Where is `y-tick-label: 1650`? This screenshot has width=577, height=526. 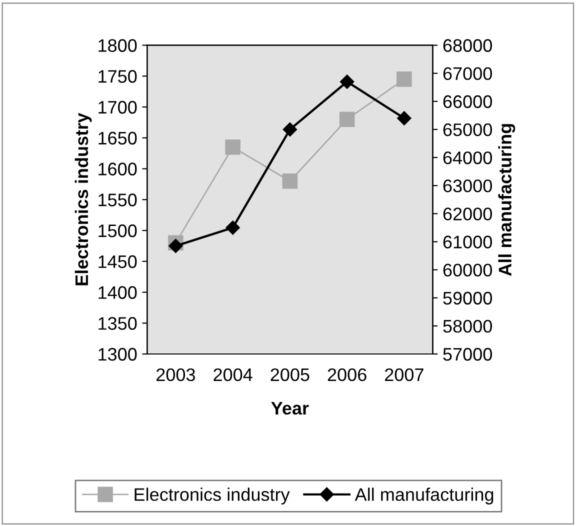
y-tick-label: 1650 is located at coordinates (117, 138).